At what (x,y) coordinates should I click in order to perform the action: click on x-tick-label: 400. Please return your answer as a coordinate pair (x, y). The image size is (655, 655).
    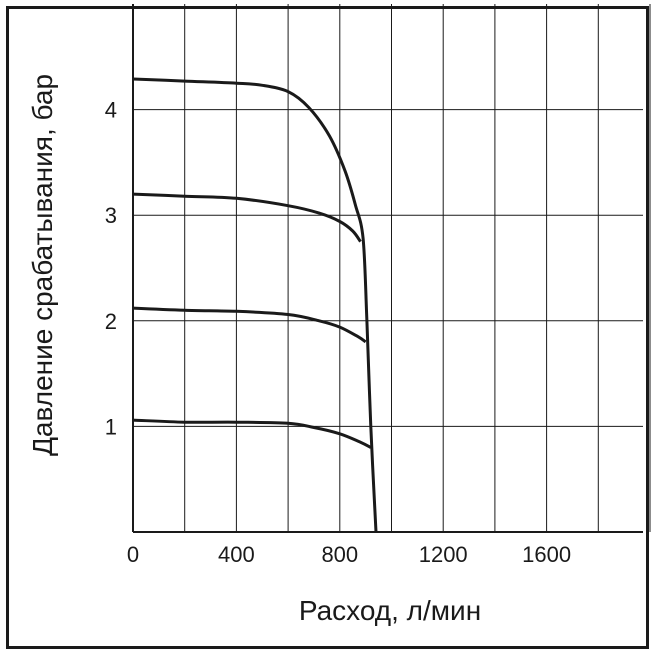
    Looking at the image, I should click on (236, 554).